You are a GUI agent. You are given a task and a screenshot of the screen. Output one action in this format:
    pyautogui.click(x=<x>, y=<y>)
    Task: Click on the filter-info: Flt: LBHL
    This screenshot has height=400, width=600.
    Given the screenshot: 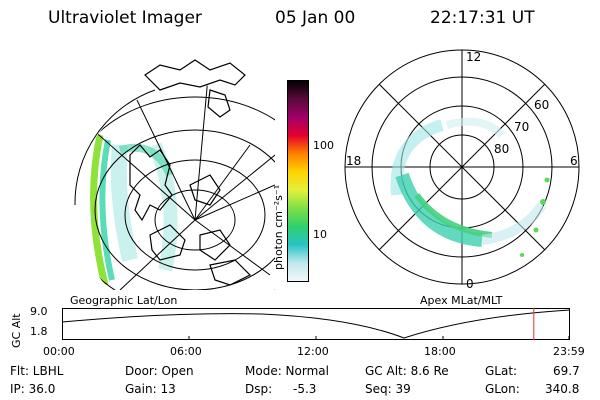 What is the action you would take?
    pyautogui.click(x=37, y=371)
    